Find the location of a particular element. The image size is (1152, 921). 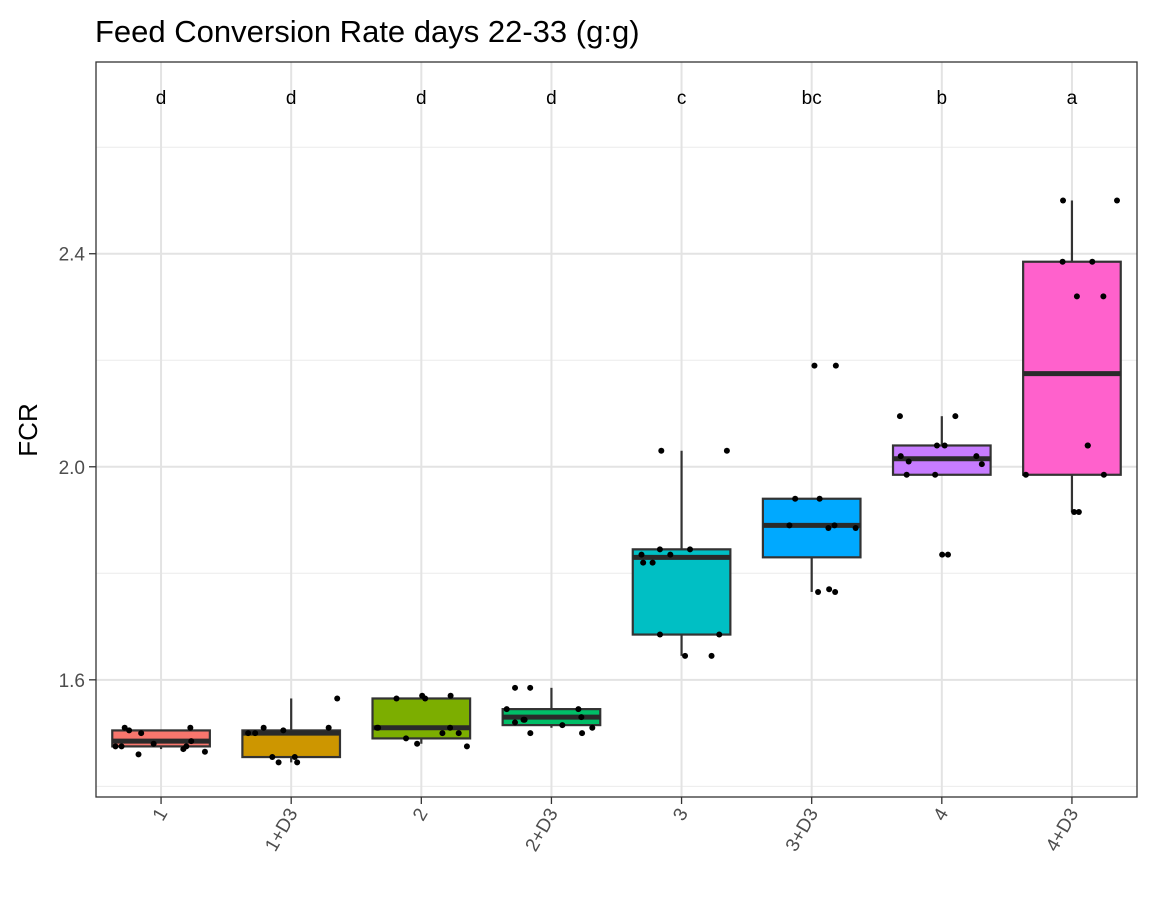

x-tick-label: 1 is located at coordinates (160, 815).